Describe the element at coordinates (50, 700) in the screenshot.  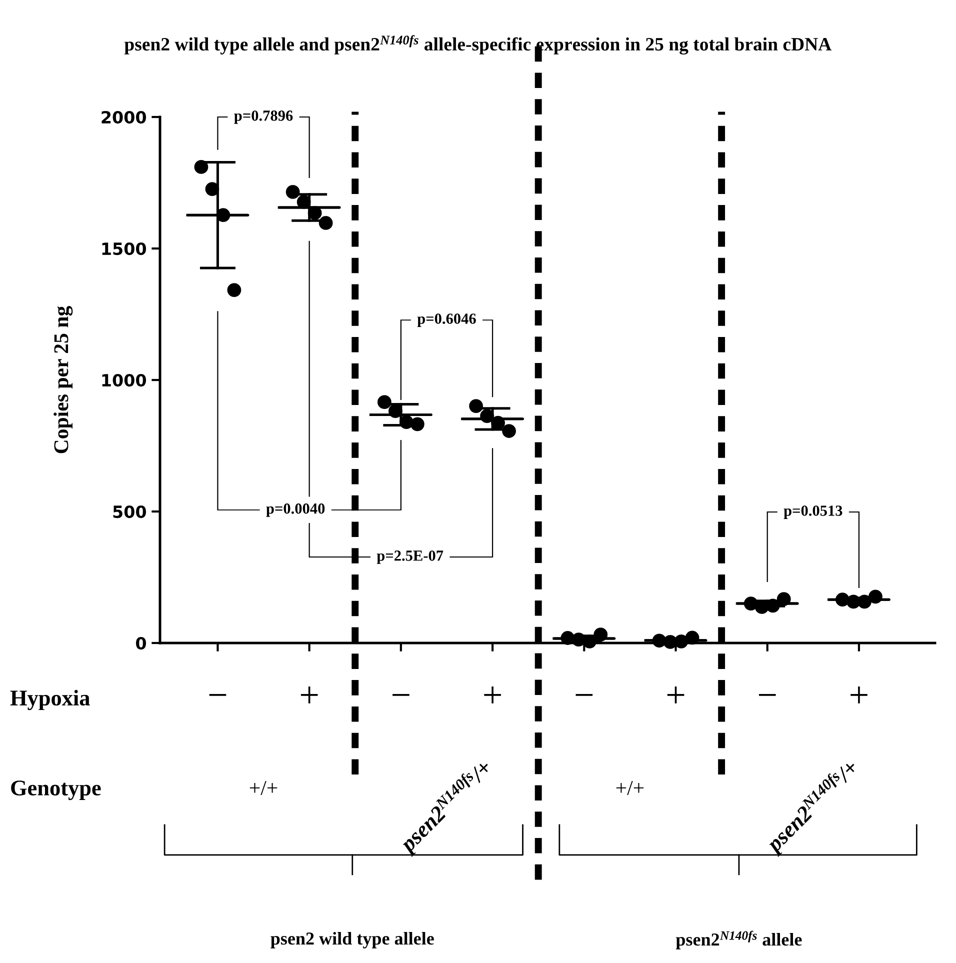
I see `text: Hypoxia` at that location.